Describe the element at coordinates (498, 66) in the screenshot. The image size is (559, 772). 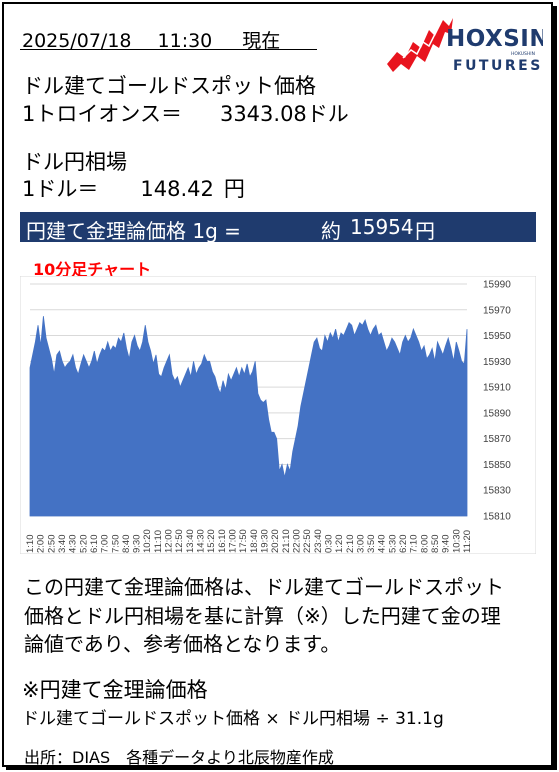
I see `logo-sub: FUTURES` at that location.